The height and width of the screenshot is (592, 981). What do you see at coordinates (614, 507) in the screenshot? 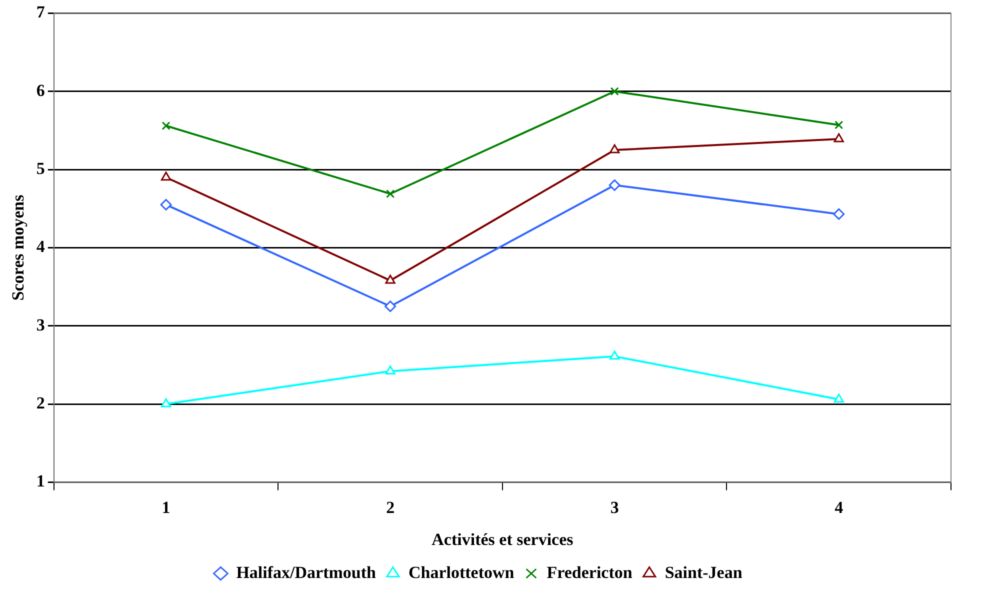
I see `x-tick-label: 3` at bounding box center [614, 507].